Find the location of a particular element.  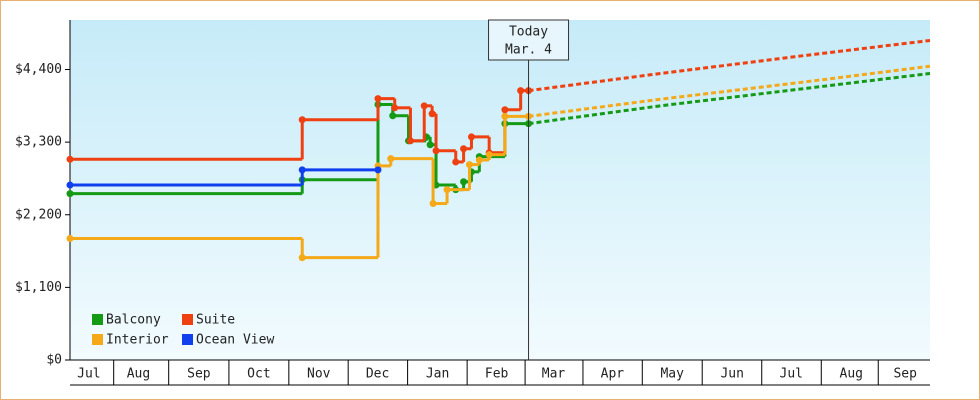

legend-label: Interior is located at coordinates (137, 340).